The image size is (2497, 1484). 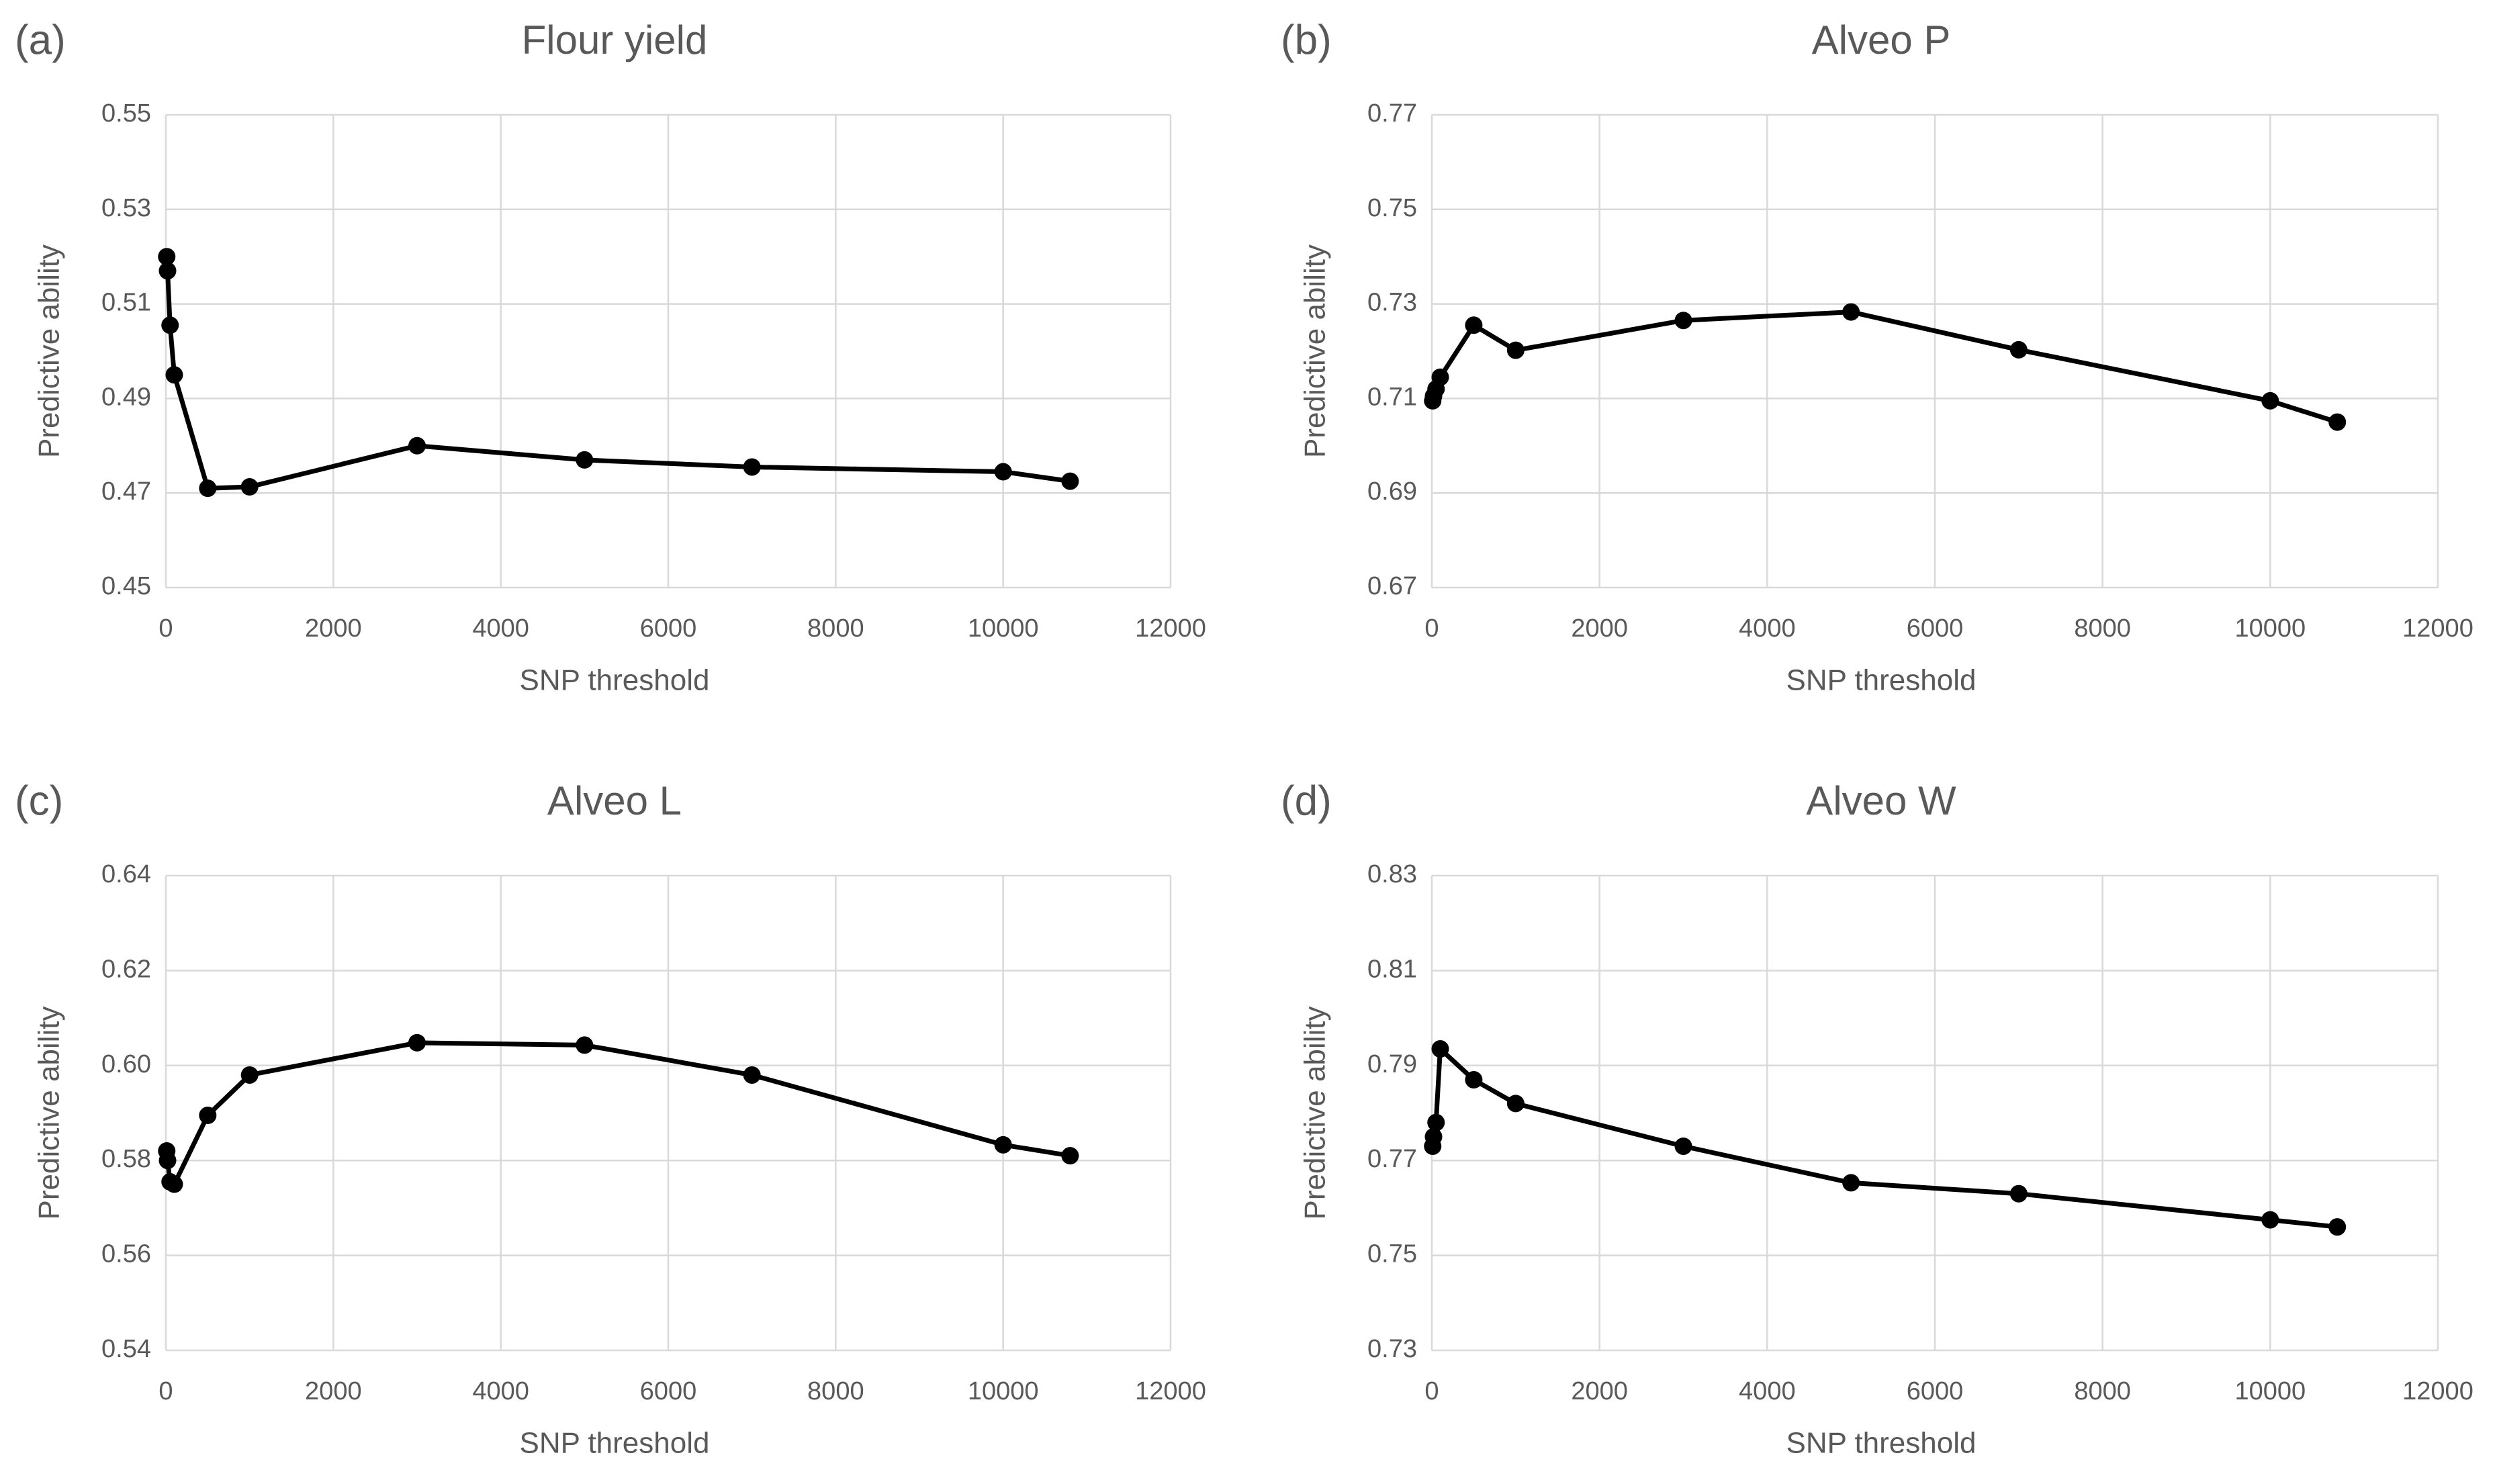 What do you see at coordinates (126, 1064) in the screenshot?
I see `y-tick-label: 0.60` at bounding box center [126, 1064].